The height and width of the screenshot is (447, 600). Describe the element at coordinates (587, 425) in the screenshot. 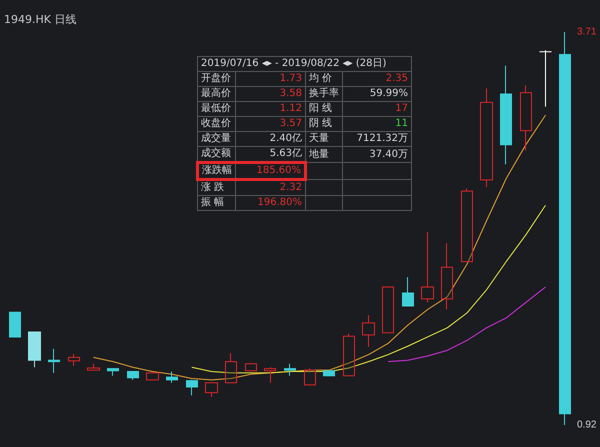

I see `y-tick-label: 0.92` at that location.